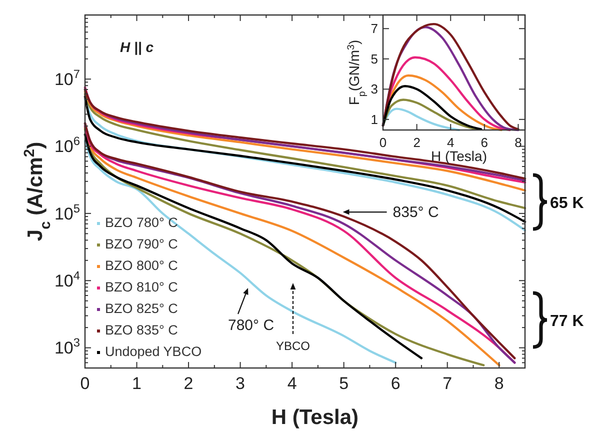 This screenshot has height=434, width=590. What do you see at coordinates (141, 244) in the screenshot?
I see `legend-label: BZO 790° C` at bounding box center [141, 244].